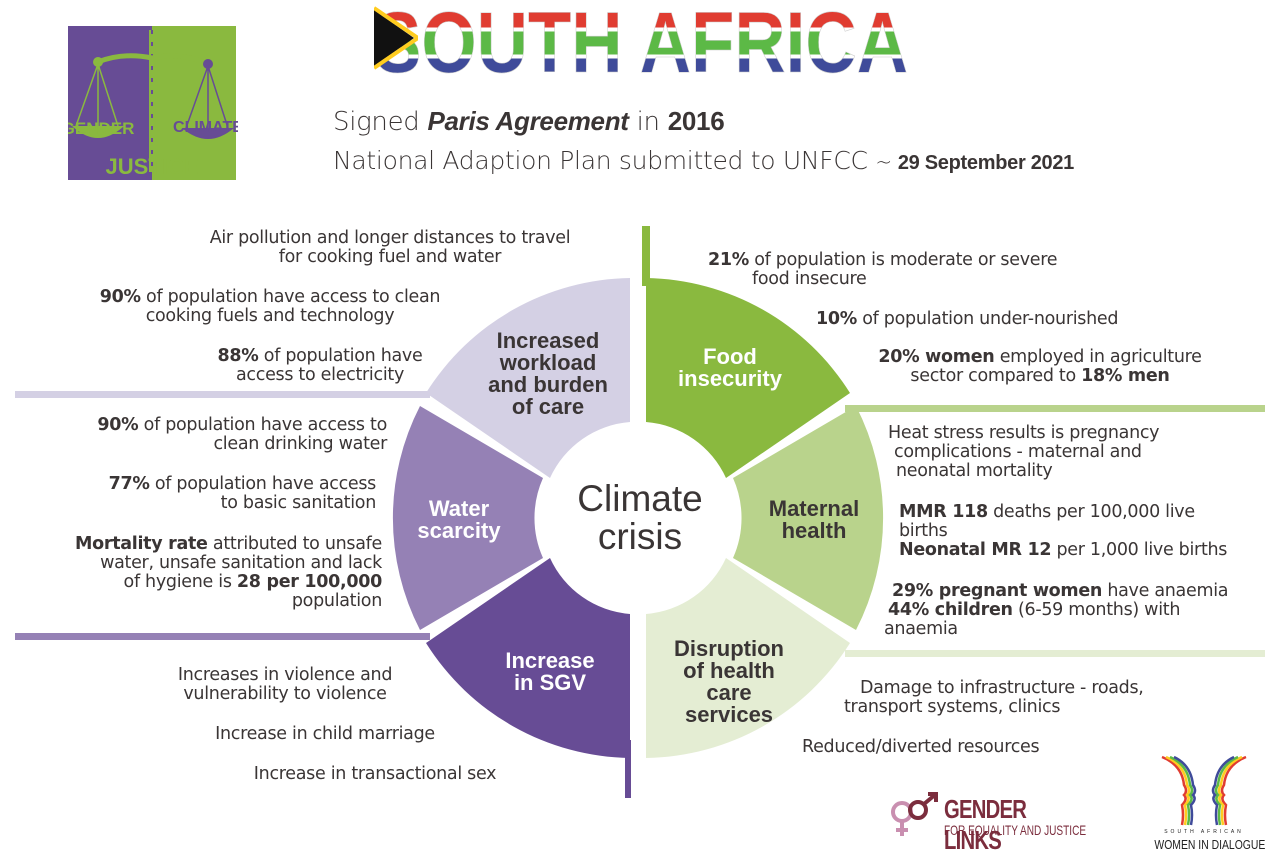  What do you see at coordinates (914, 814) in the screenshot?
I see `gender-symbols-icon` at bounding box center [914, 814].